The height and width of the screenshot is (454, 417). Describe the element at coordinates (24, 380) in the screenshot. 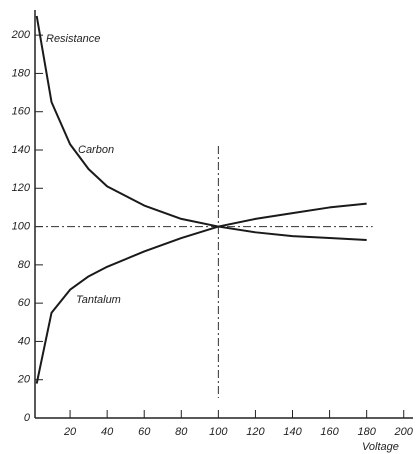

I see `y-tick-label: 20` at that location.